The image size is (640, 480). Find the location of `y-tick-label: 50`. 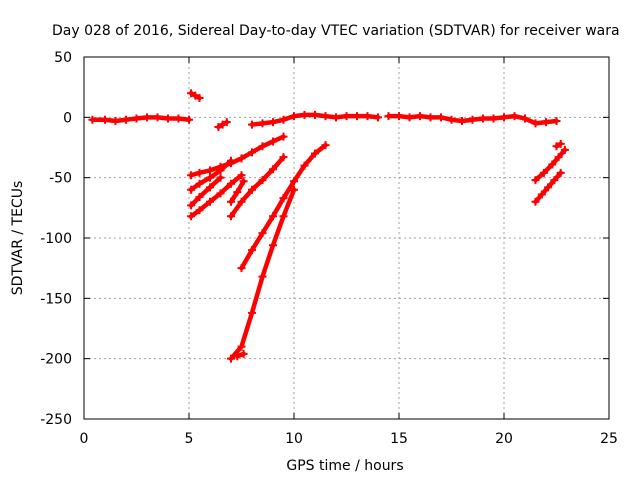

y-tick-label: 50 is located at coordinates (63, 58).